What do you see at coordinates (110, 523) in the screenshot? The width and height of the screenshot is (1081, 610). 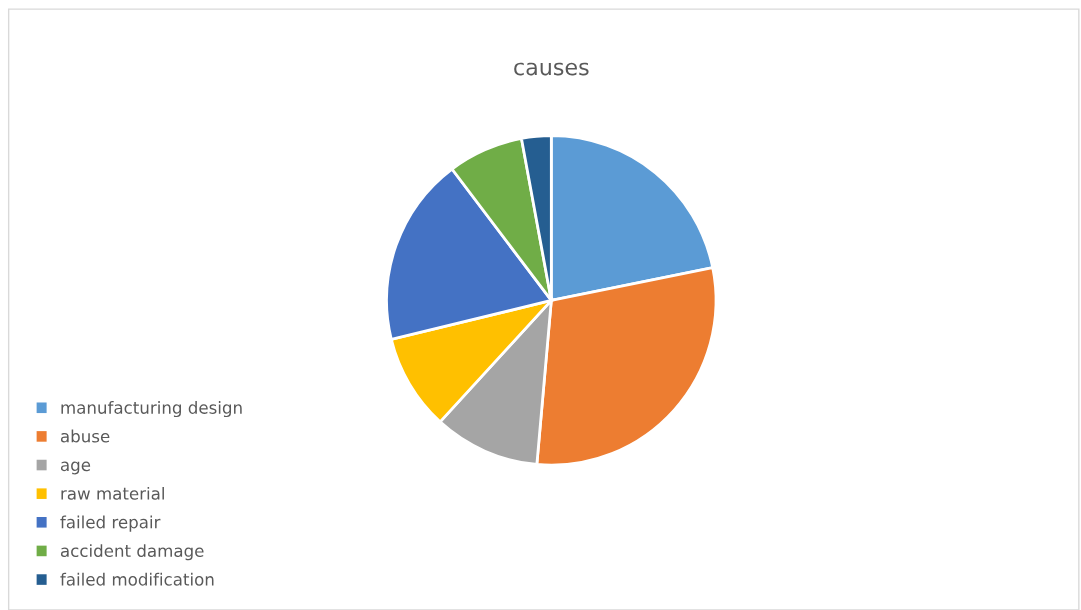 I see `legend-label: failed repair` at bounding box center [110, 523].